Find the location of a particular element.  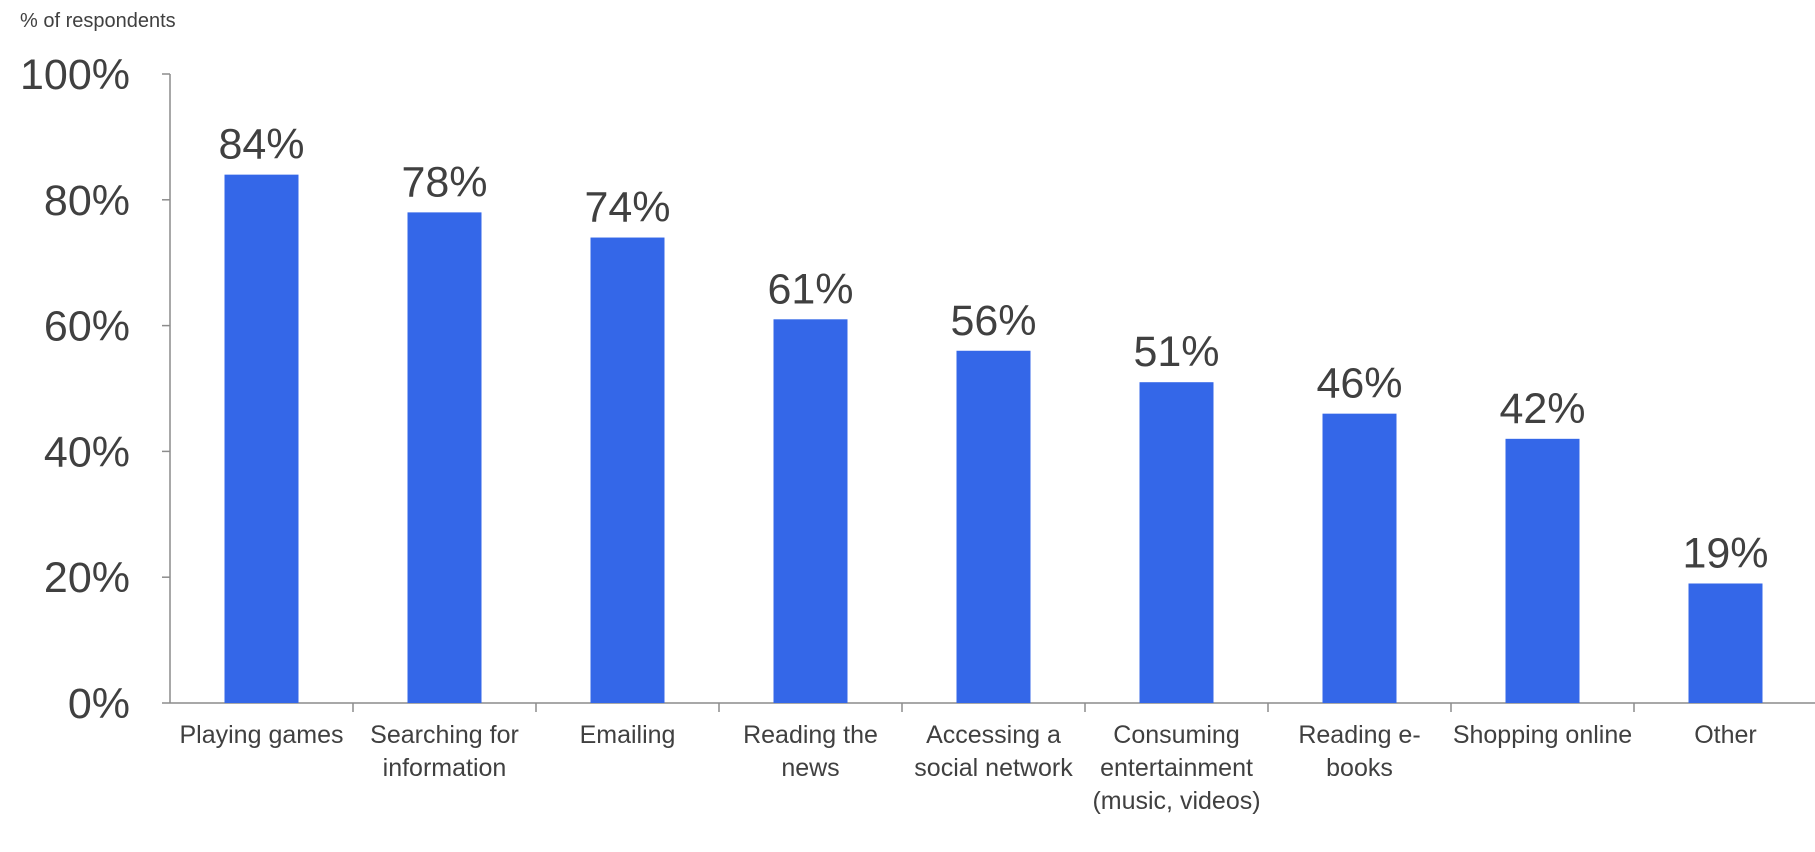

x-tick-label: Accessing a social network is located at coordinates (993, 751).